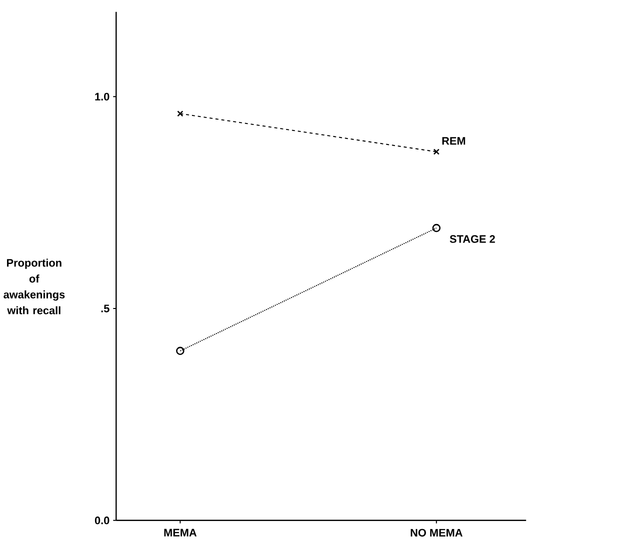  What do you see at coordinates (180, 532) in the screenshot?
I see `x-tick-label: MEMA` at bounding box center [180, 532].